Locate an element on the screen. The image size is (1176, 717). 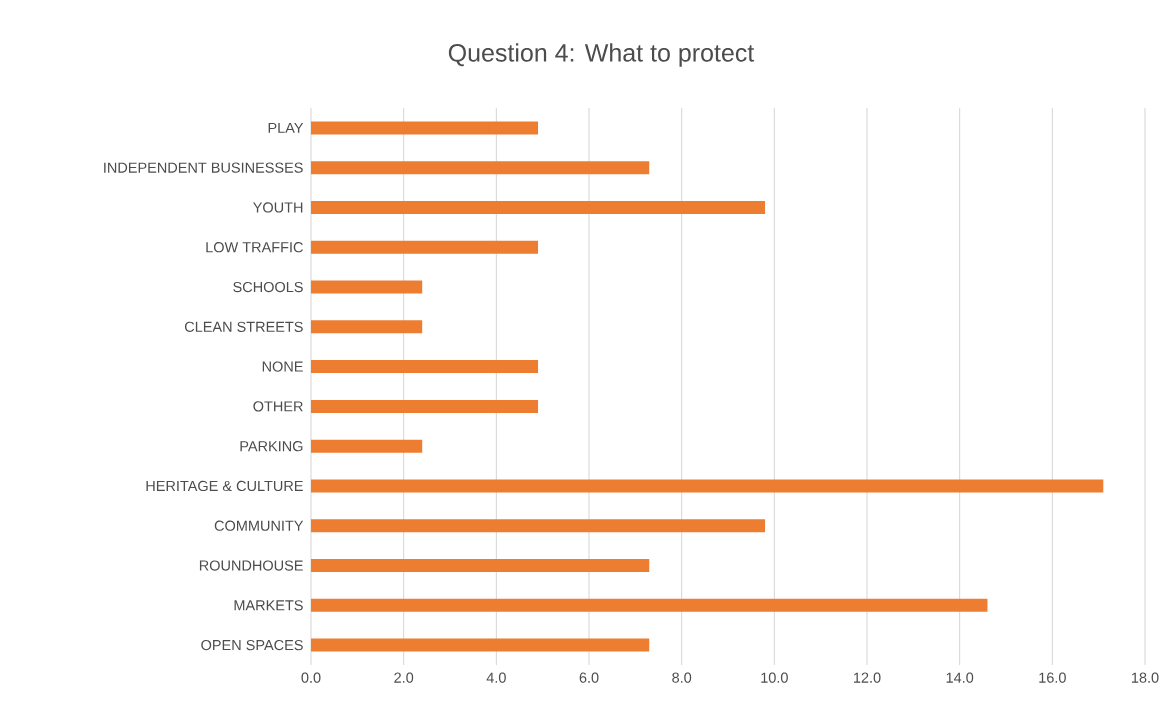
y-tick-label: CLEAN STREETS is located at coordinates (243, 326).